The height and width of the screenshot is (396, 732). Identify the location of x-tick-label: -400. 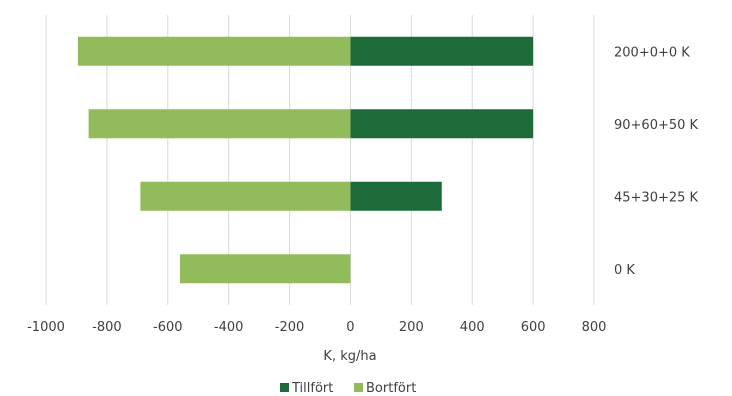
(229, 327).